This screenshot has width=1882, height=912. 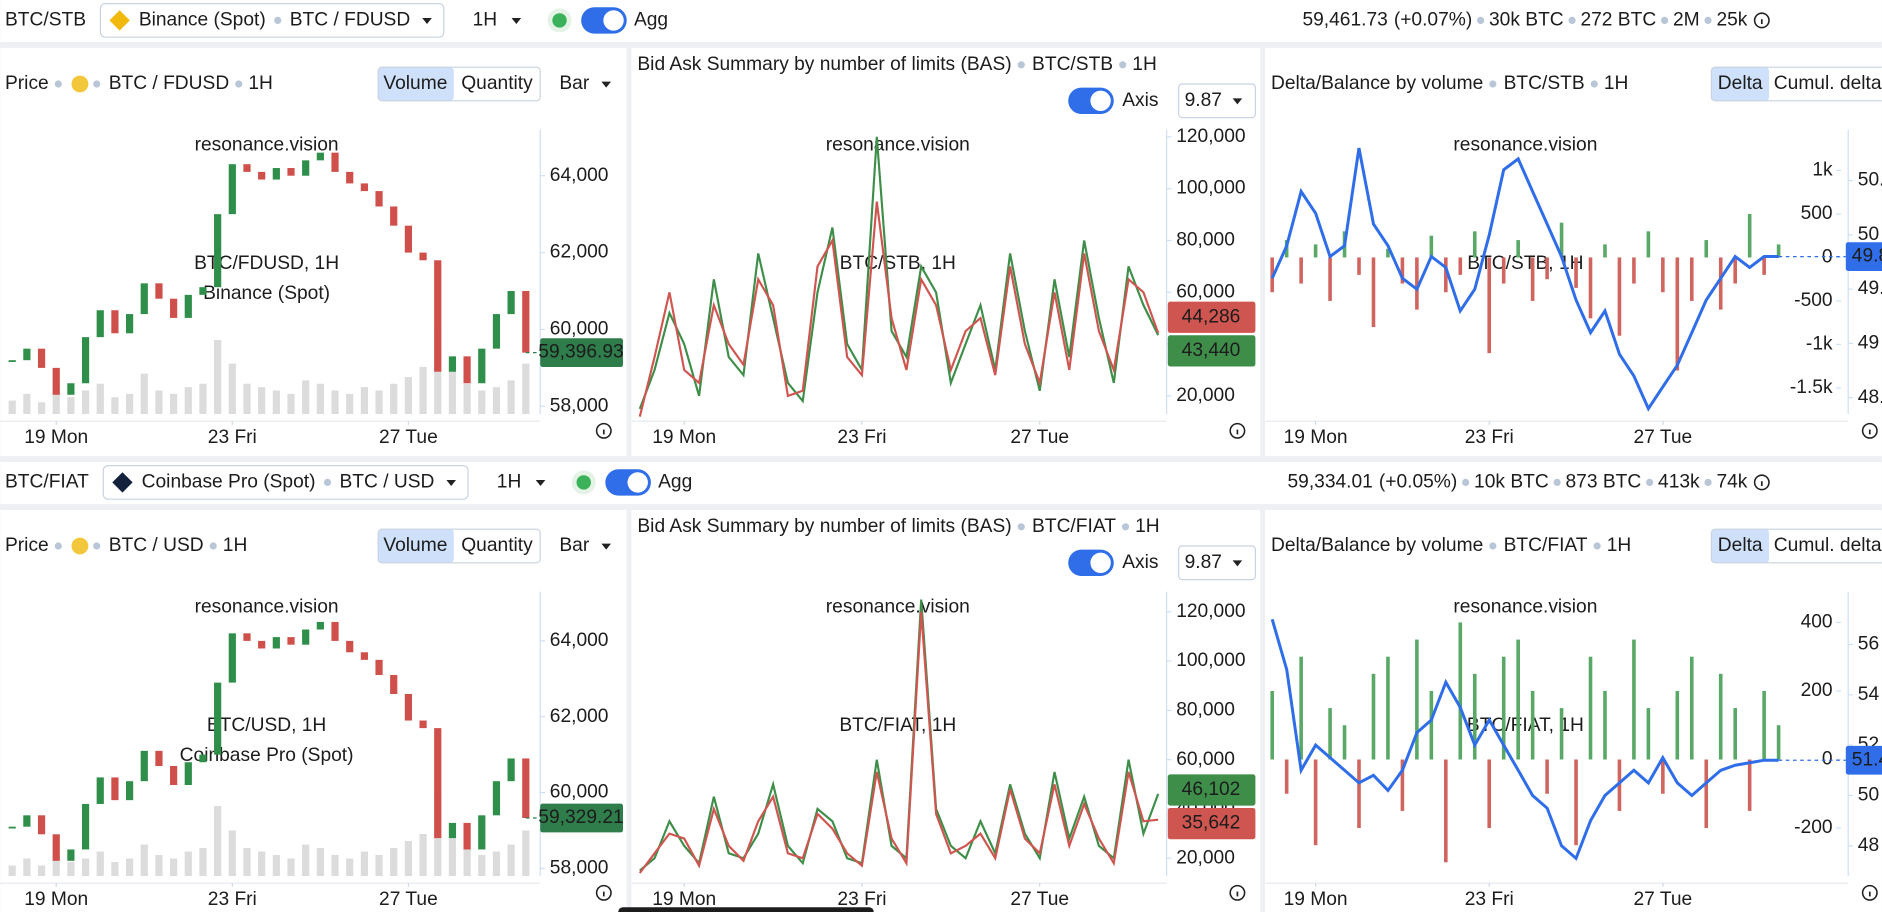 What do you see at coordinates (675, 481) in the screenshot?
I see `agg-label: Agg` at bounding box center [675, 481].